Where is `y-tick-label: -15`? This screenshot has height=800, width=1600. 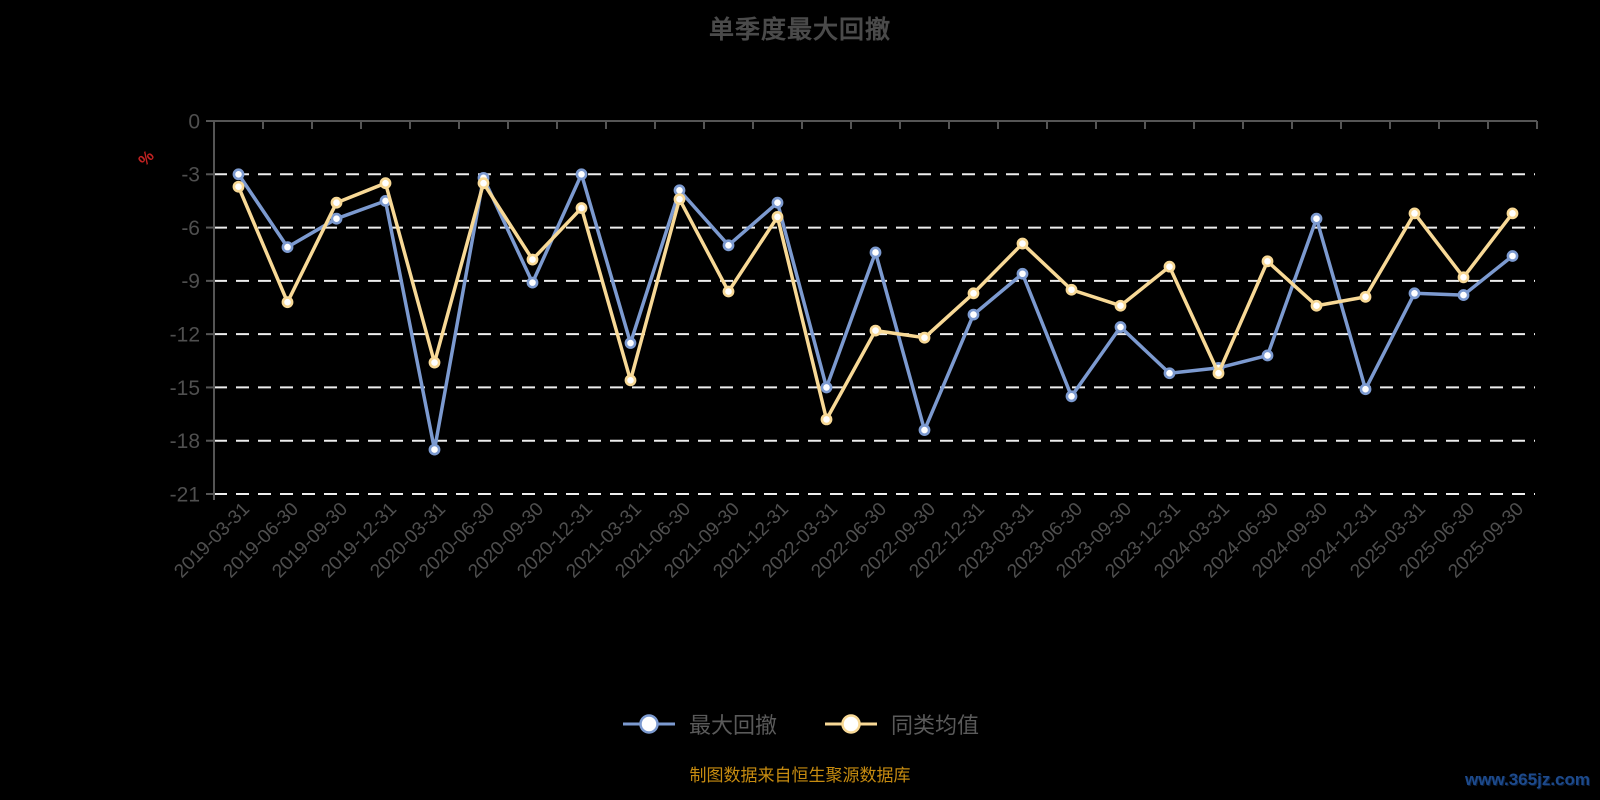 y-tick-label: -15 is located at coordinates (185, 388).